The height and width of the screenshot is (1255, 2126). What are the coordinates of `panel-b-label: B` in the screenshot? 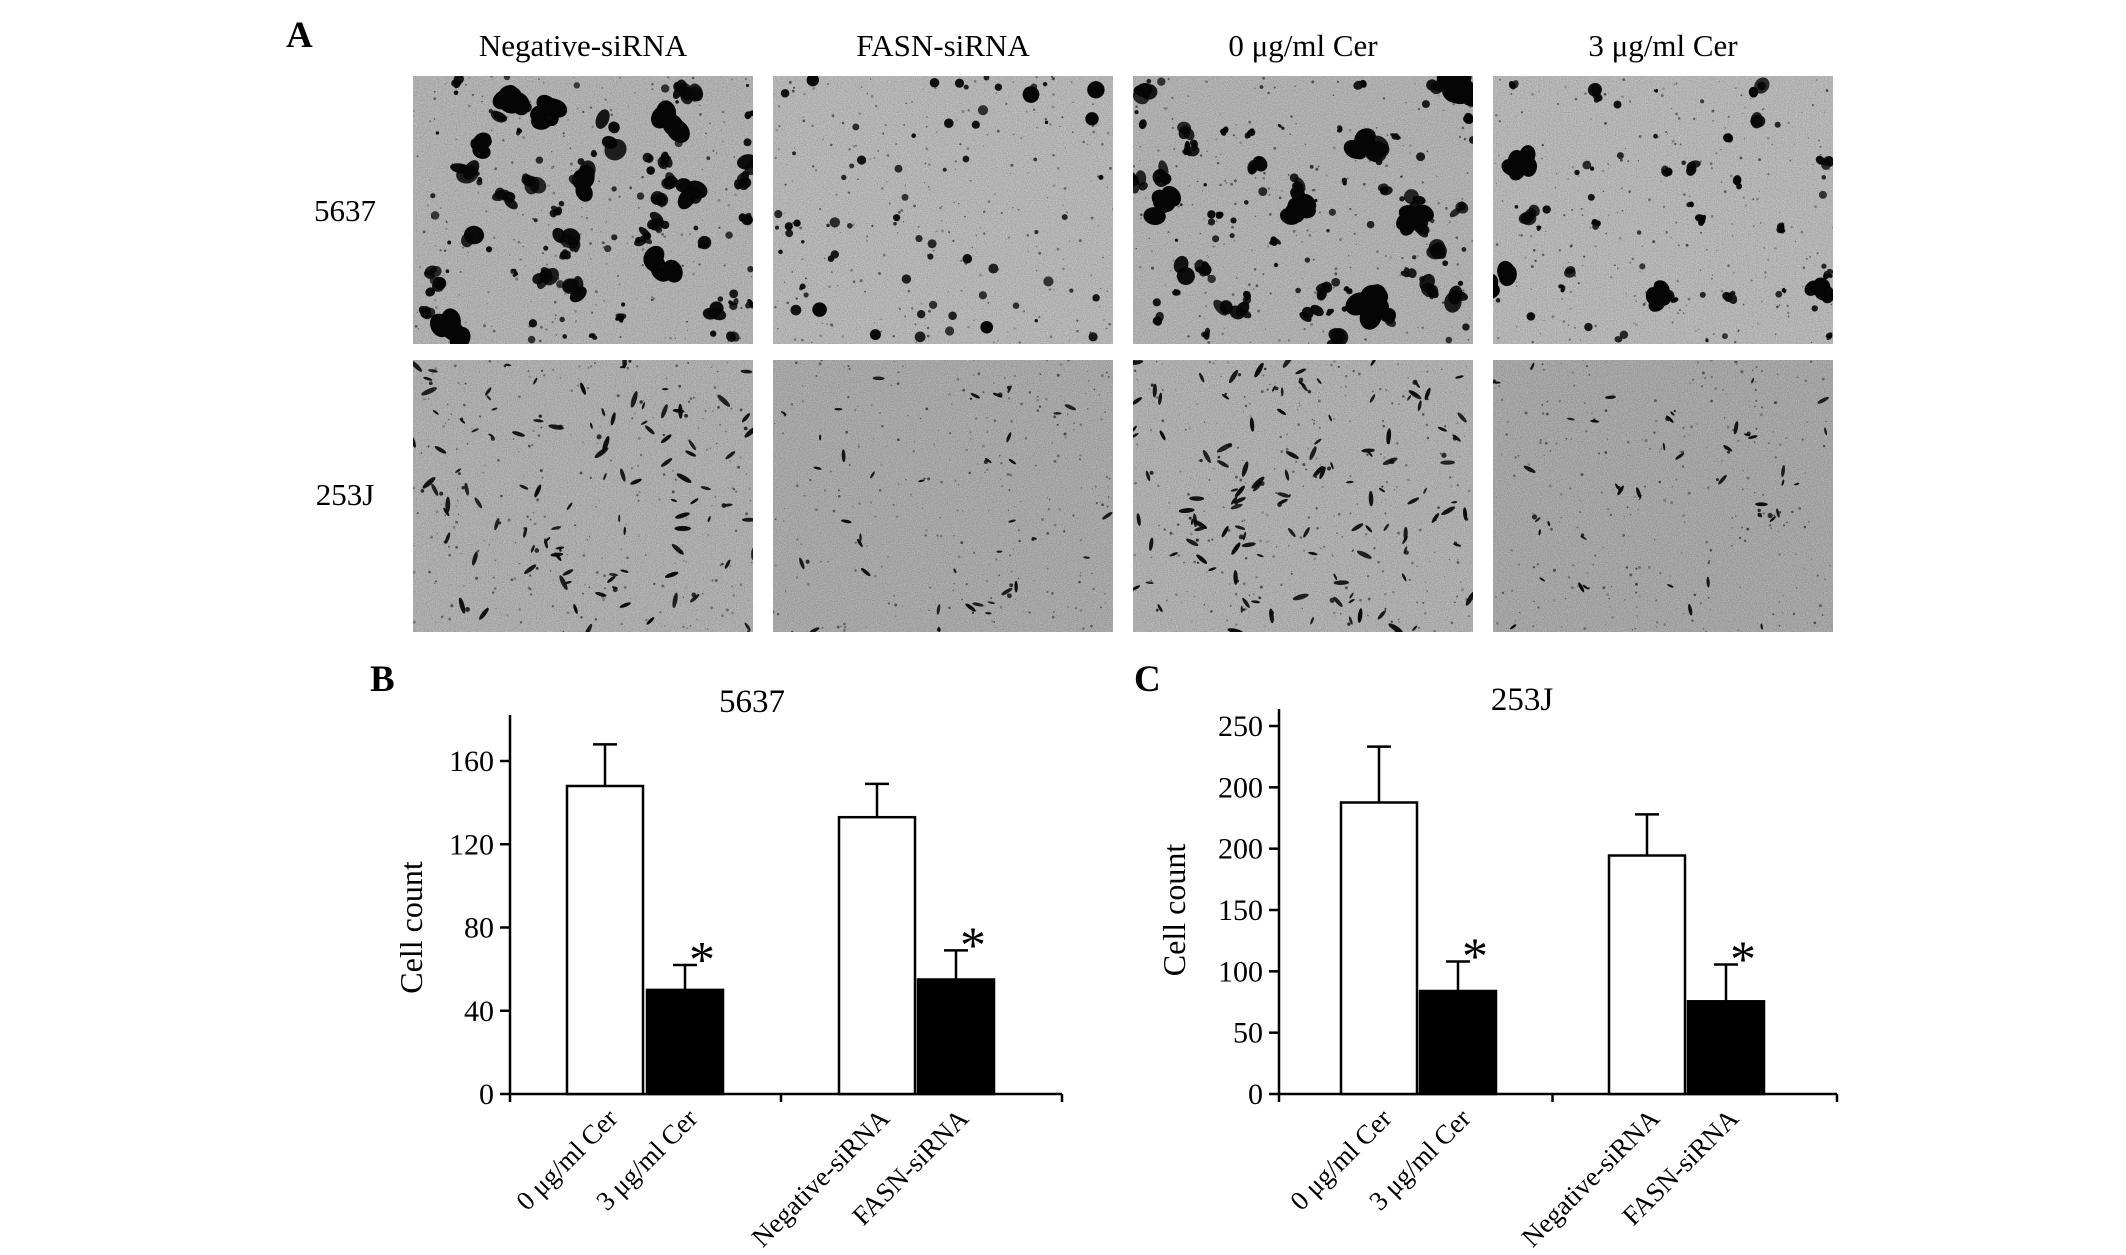 It's located at (382, 679).